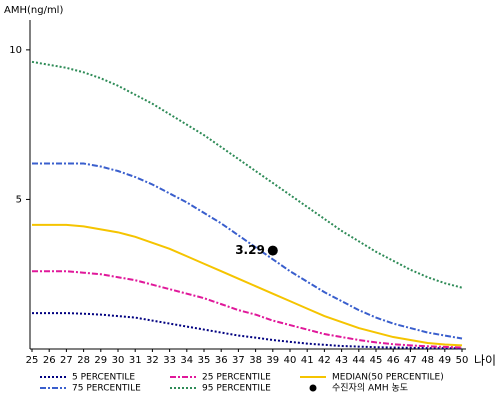  Describe the element at coordinates (103, 378) in the screenshot. I see `legend-label: 5 PERCENTILE` at that location.